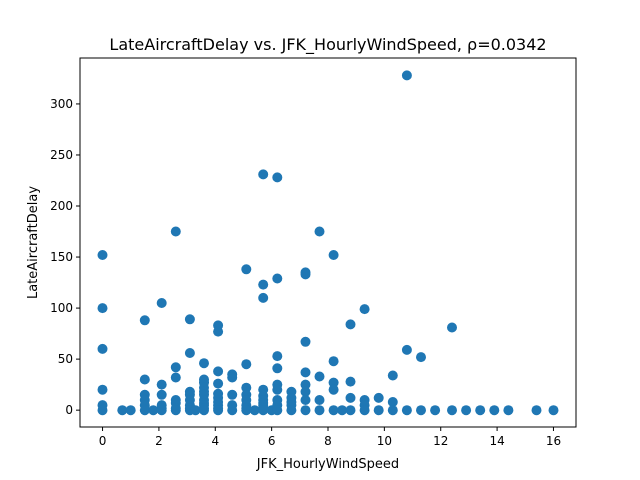 The width and height of the screenshot is (640, 480). What do you see at coordinates (440, 441) in the screenshot?
I see `x-tick-label: 12` at bounding box center [440, 441].